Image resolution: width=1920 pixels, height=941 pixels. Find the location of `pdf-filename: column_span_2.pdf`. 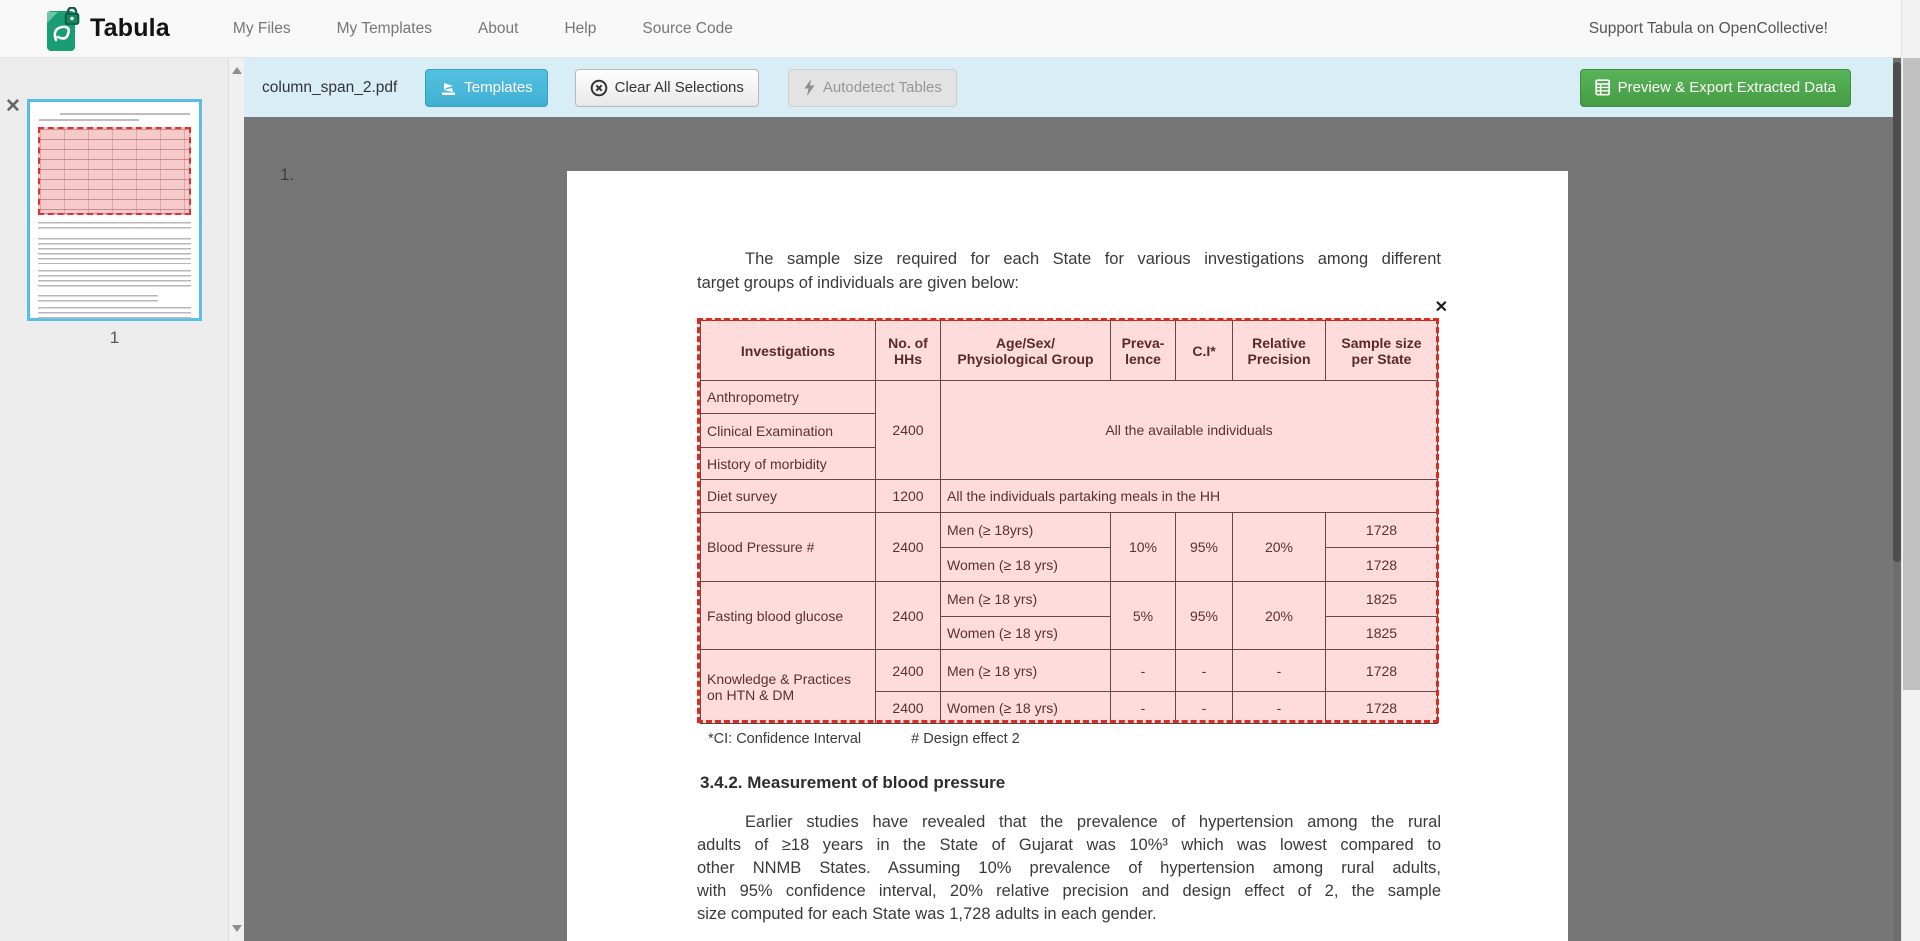

pdf-filename: column_span_2.pdf is located at coordinates (330, 87).